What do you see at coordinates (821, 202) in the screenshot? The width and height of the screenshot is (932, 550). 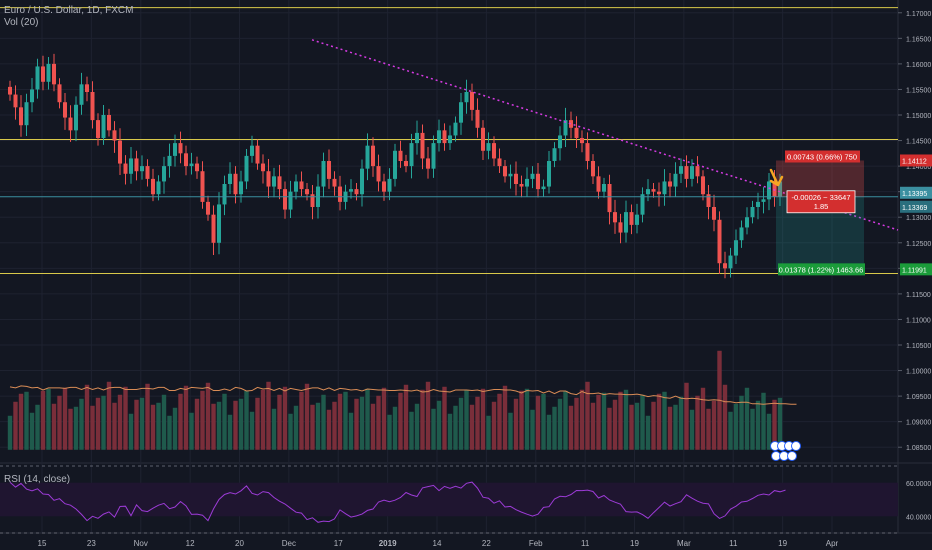 I see `pnl-label-box` at bounding box center [821, 202].